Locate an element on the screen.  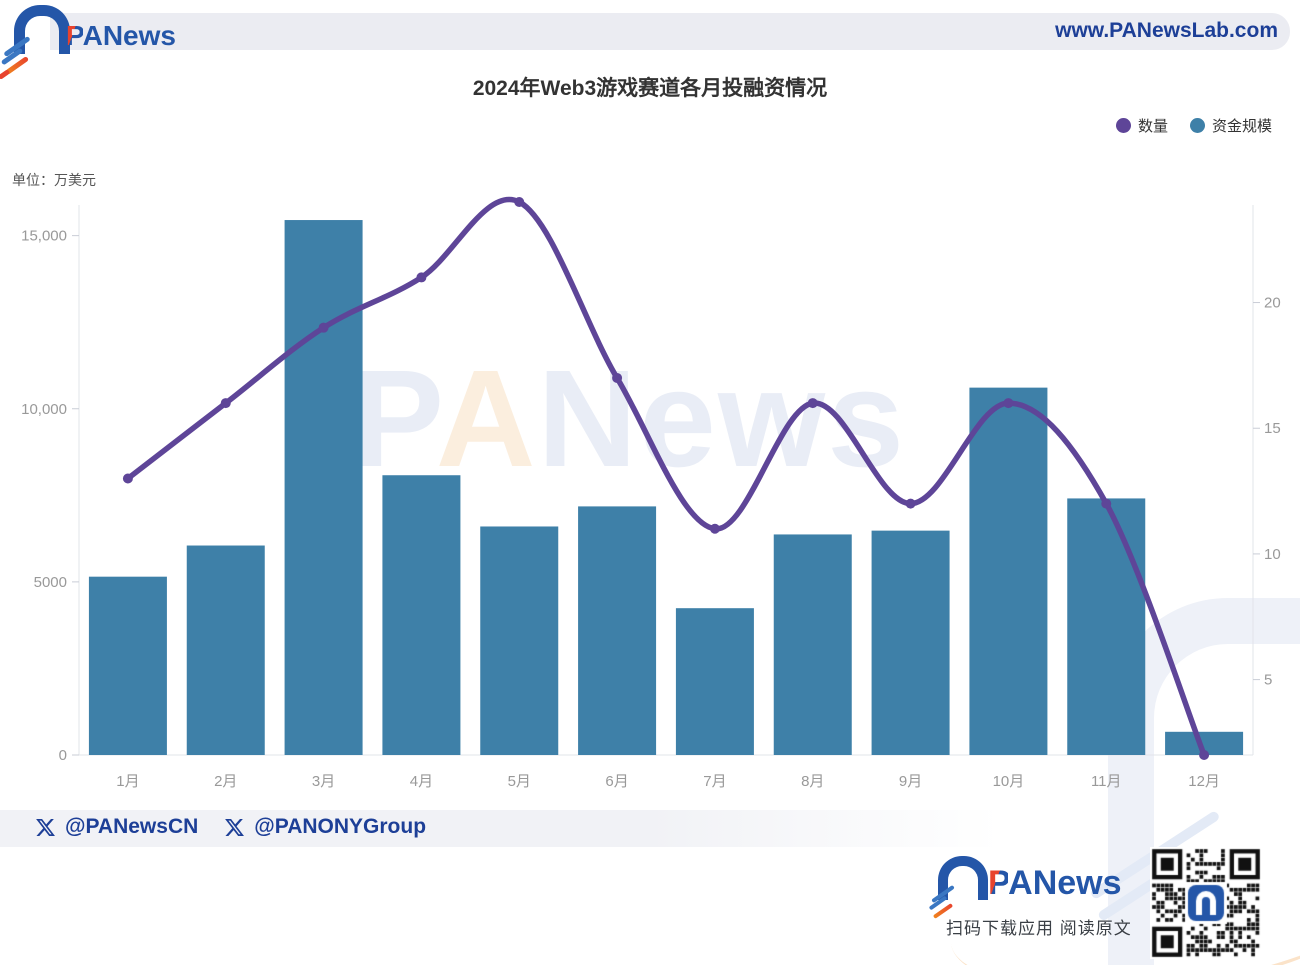
bar-10月 is located at coordinates (1008, 571).